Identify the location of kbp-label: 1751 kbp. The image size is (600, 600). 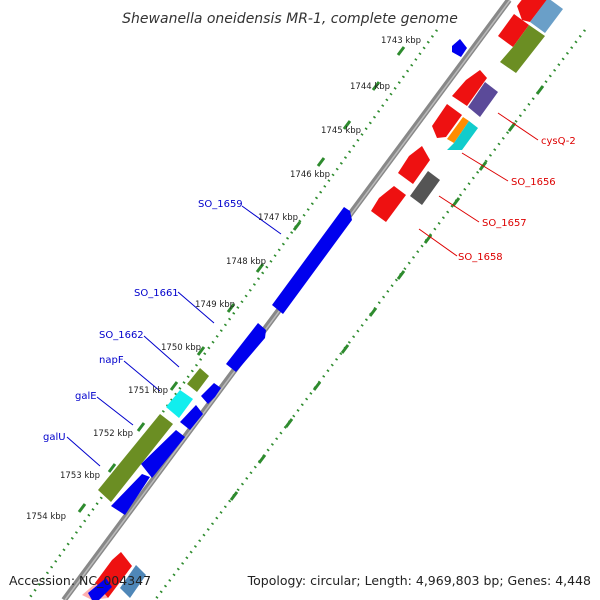
(148, 391).